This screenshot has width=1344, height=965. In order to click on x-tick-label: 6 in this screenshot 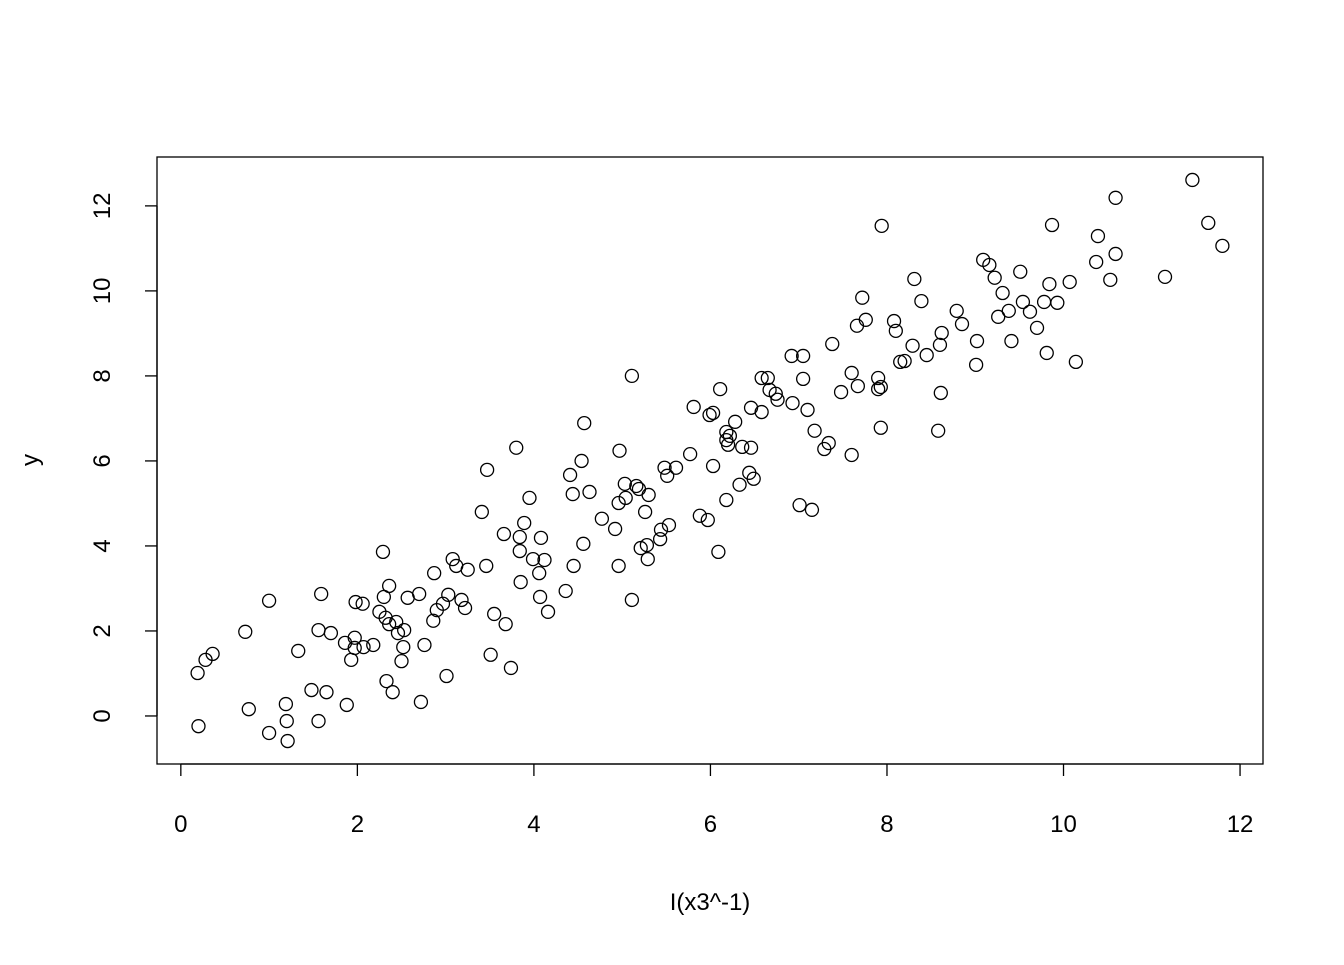, I will do `click(710, 824)`.